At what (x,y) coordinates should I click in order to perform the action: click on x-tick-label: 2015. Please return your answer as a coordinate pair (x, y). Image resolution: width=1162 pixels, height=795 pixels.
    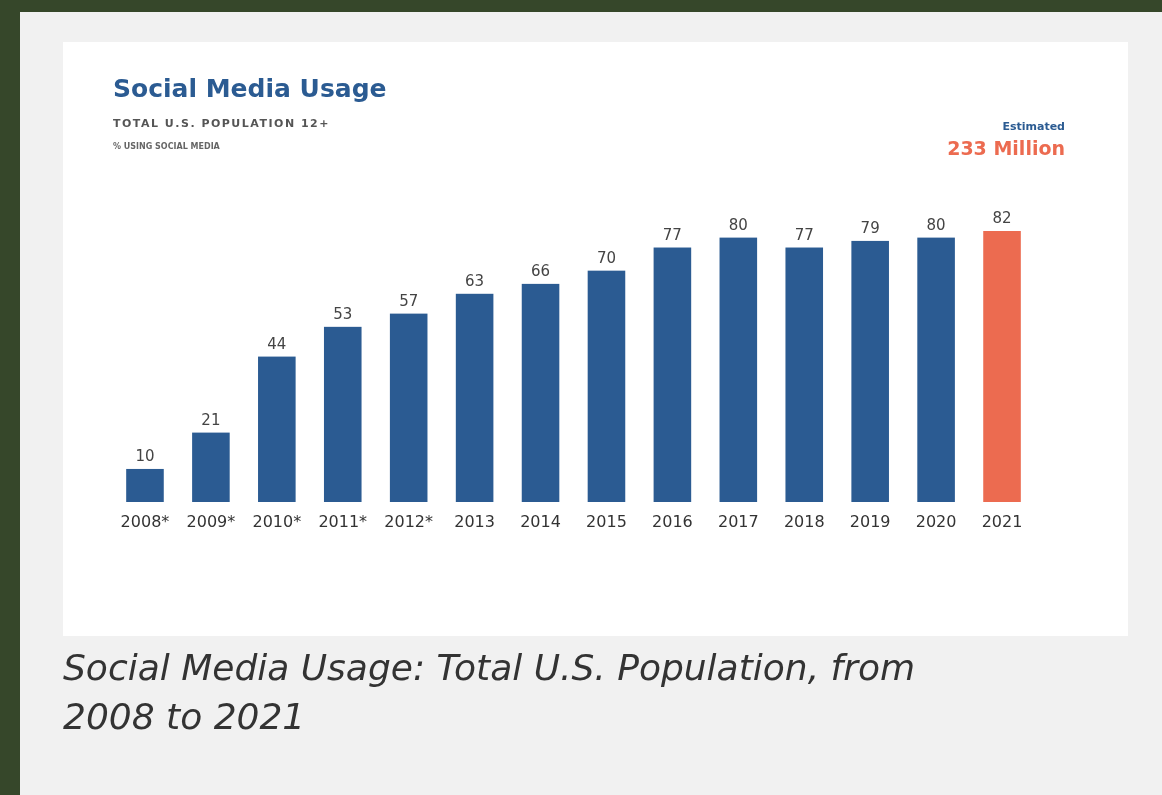
    Looking at the image, I should click on (606, 522).